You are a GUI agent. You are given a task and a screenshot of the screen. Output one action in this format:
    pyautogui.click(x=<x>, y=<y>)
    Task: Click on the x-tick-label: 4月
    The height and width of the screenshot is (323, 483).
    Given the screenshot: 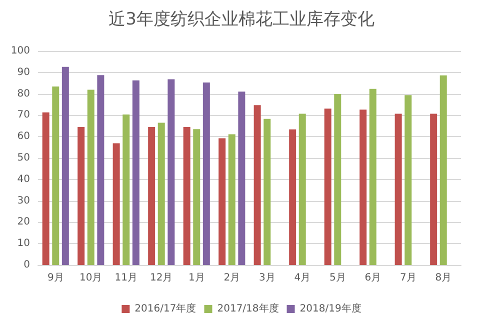 What is the action you would take?
    pyautogui.click(x=302, y=278)
    